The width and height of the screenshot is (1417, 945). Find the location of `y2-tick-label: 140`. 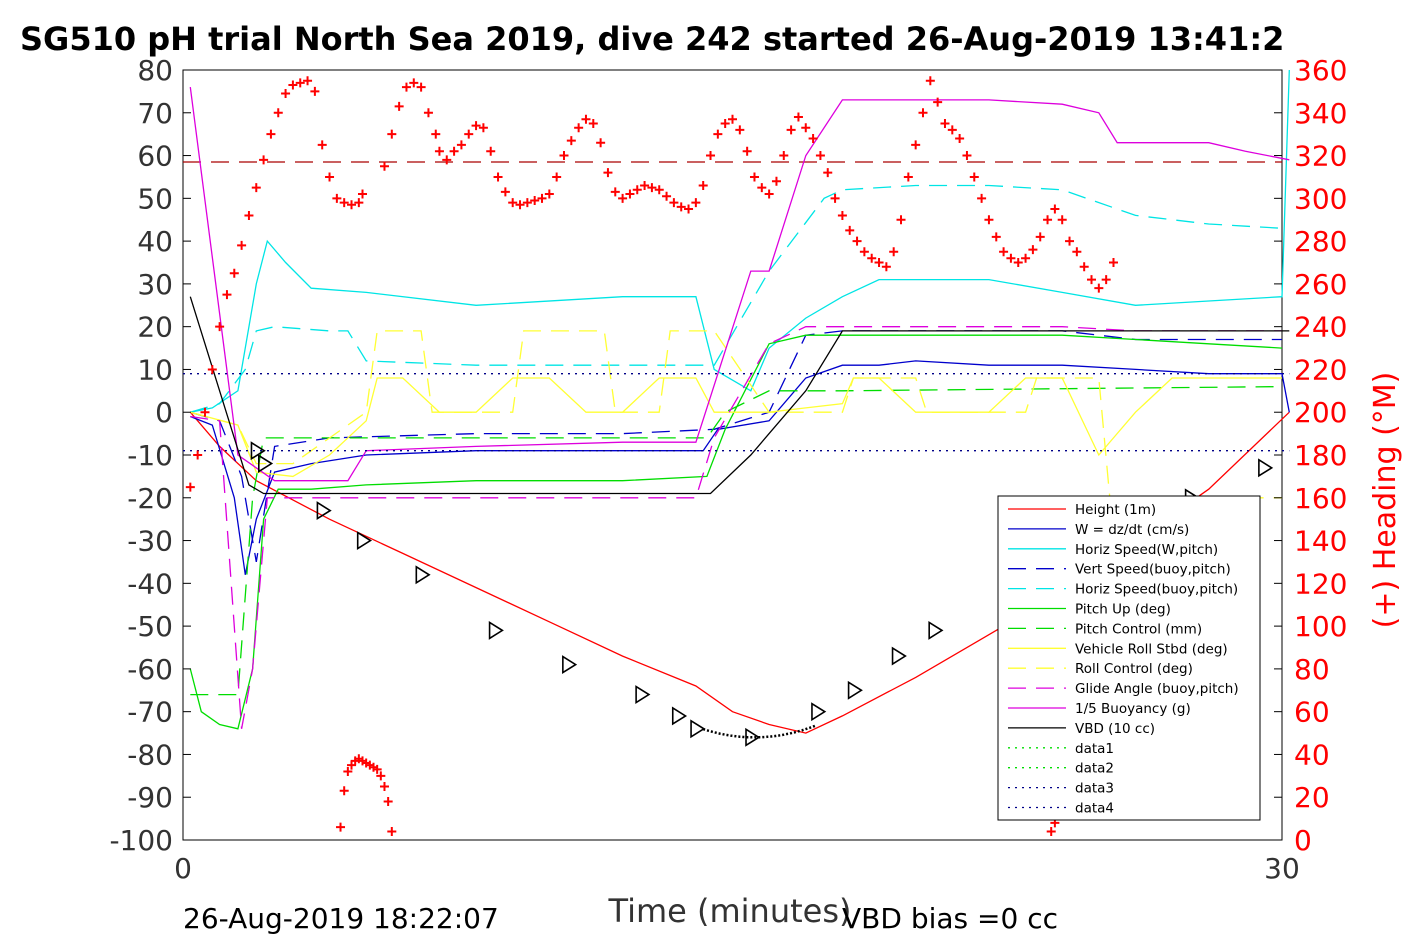

y2-tick-label: 140 is located at coordinates (1320, 541).